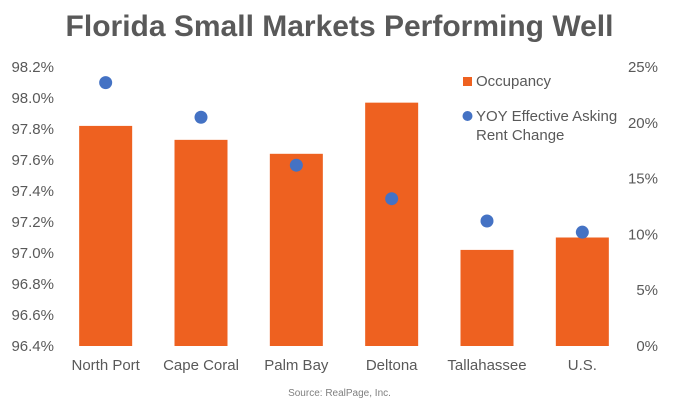  What do you see at coordinates (643, 179) in the screenshot?
I see `right-axis-tick: 15%` at bounding box center [643, 179].